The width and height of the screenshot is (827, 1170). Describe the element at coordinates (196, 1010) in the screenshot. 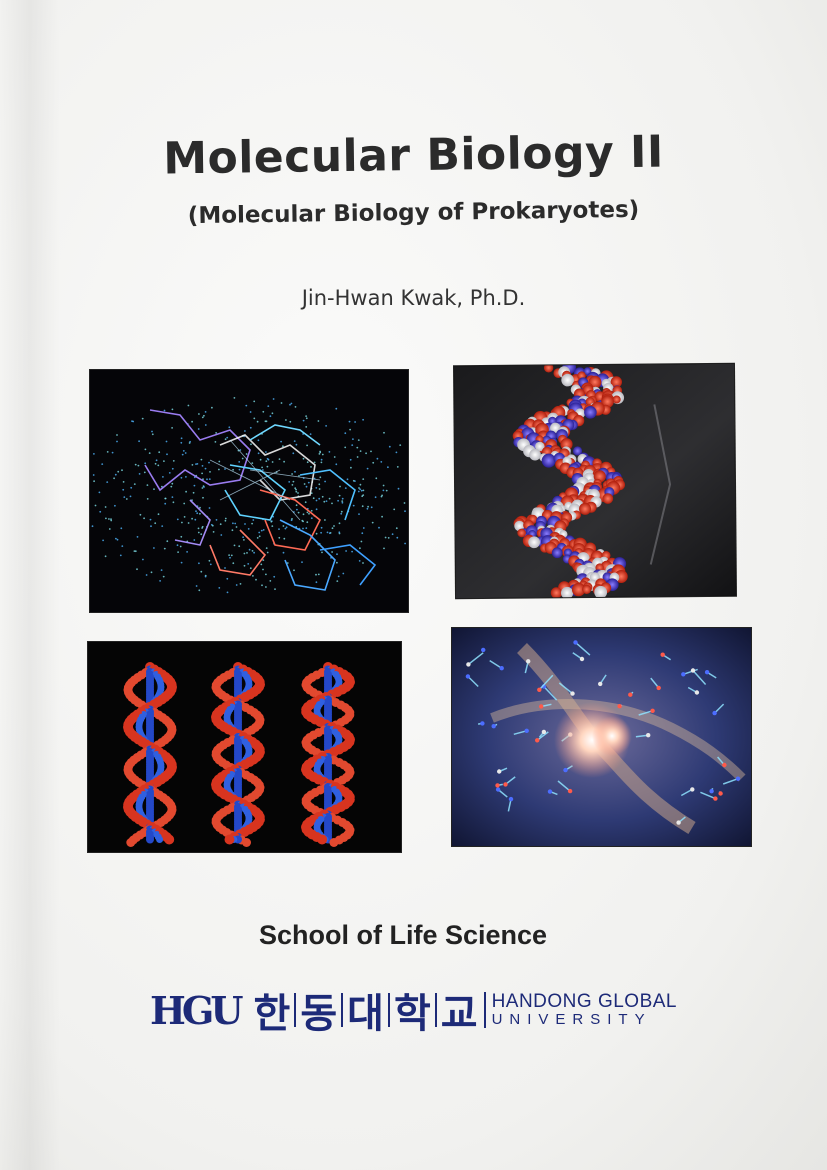

I see `hgu-emblem-icon: HGU` at that location.